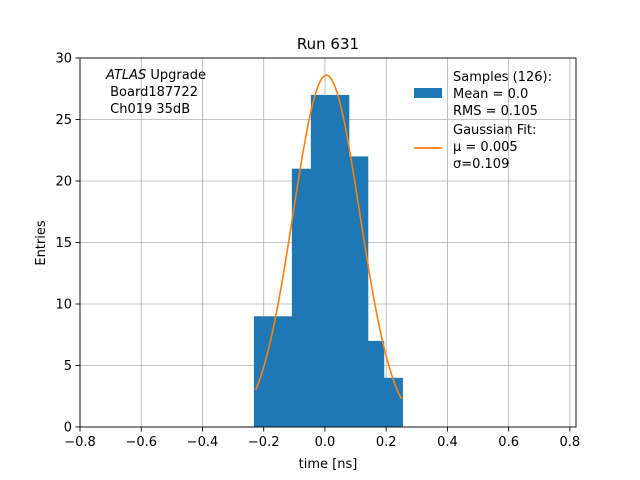 This screenshot has width=640, height=480. What do you see at coordinates (63, 243) in the screenshot?
I see `y-tick-label: 15` at bounding box center [63, 243].